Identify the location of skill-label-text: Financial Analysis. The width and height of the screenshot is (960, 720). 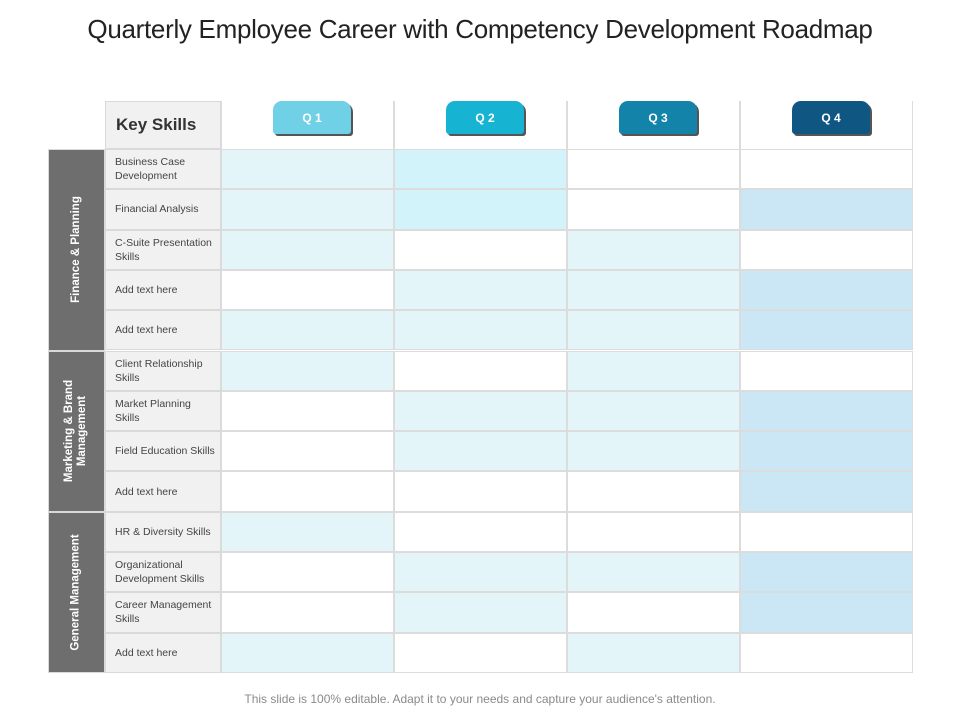
(157, 209).